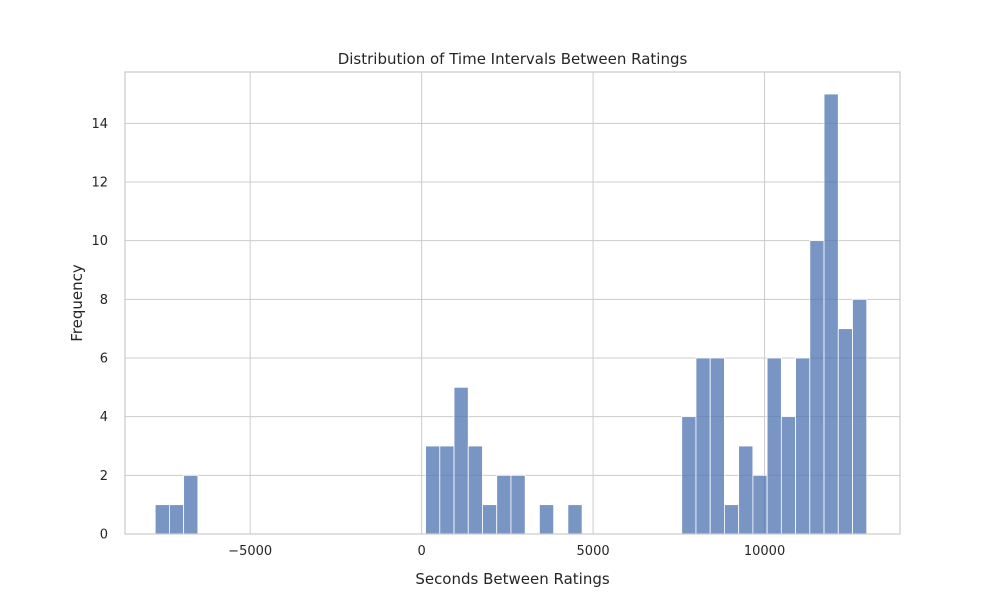  Describe the element at coordinates (506, 551) in the screenshot. I see `x-tick-labels: −5000 0 5000 10000` at that location.